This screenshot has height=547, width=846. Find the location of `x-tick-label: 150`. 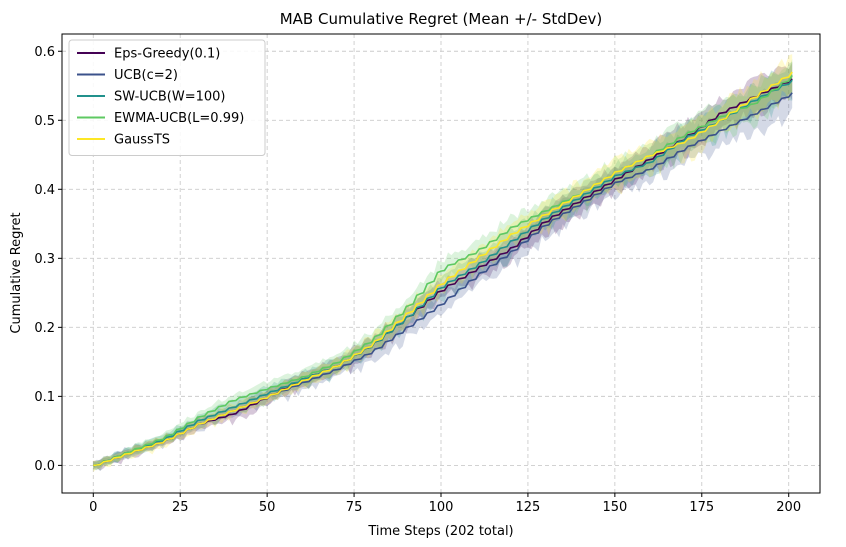

x-tick-label: 150 is located at coordinates (614, 507).